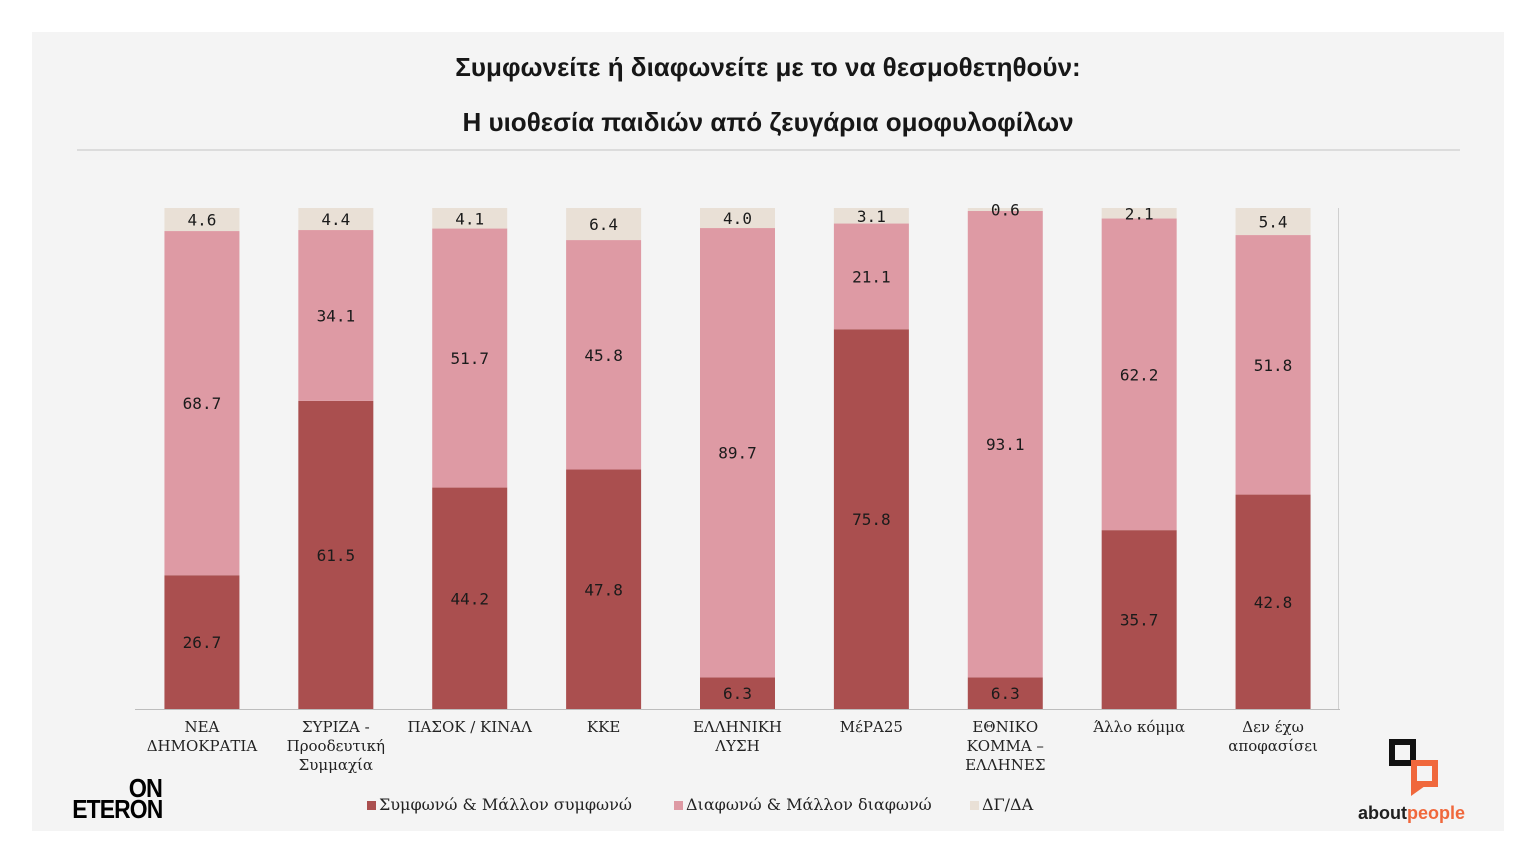 This screenshot has width=1536, height=864. I want to click on legend-item-no-answer: ΔΓ/ΔΑ, so click(1001, 805).